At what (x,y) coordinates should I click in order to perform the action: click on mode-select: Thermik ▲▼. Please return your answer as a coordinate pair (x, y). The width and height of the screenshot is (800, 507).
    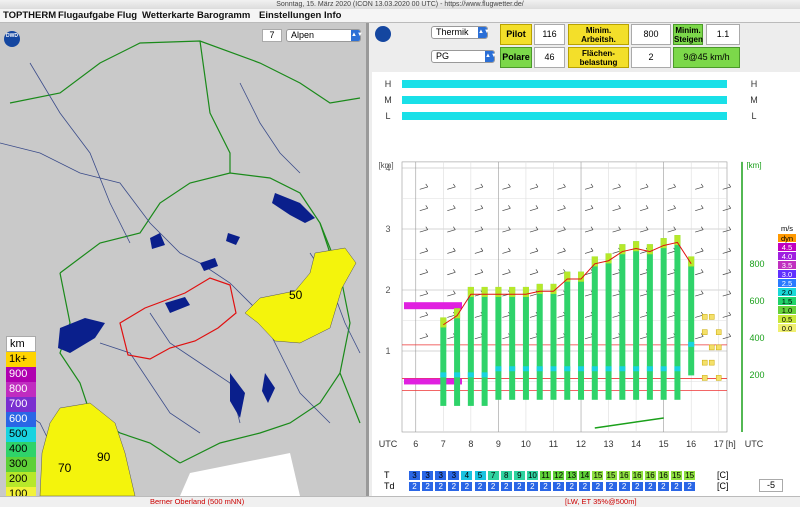
    Looking at the image, I should click on (460, 32).